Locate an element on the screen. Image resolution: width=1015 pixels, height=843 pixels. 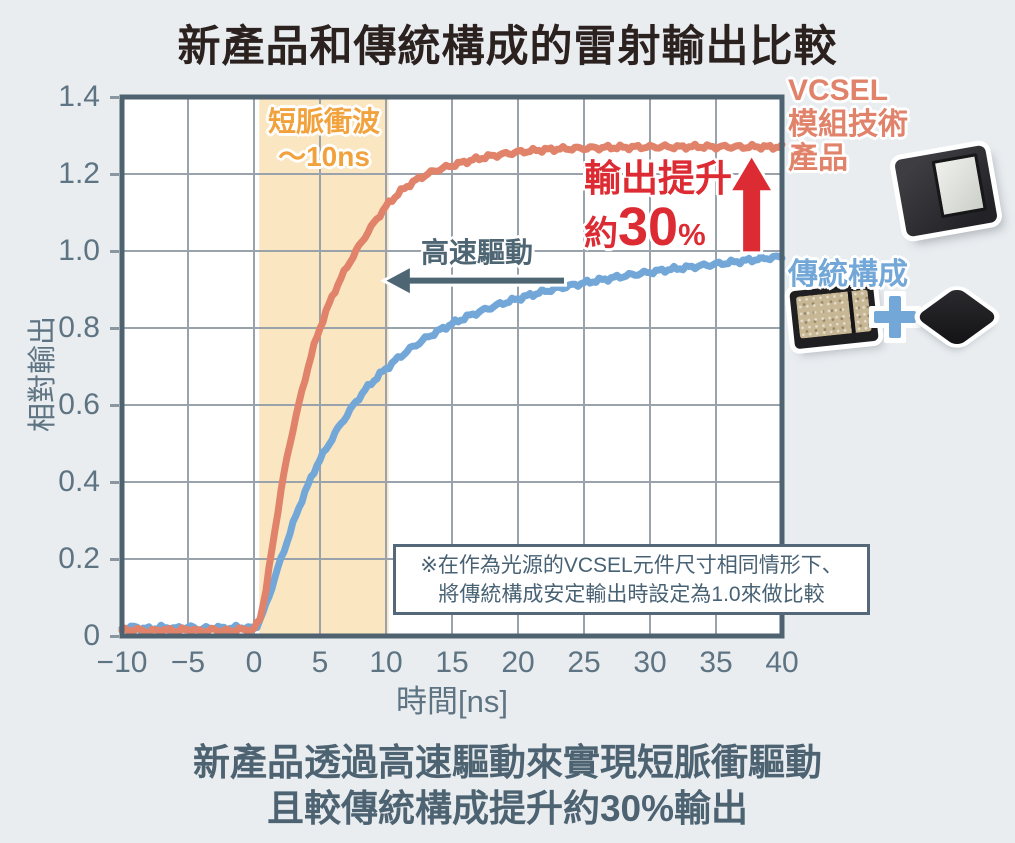
left-arrow is located at coordinates (474, 281).